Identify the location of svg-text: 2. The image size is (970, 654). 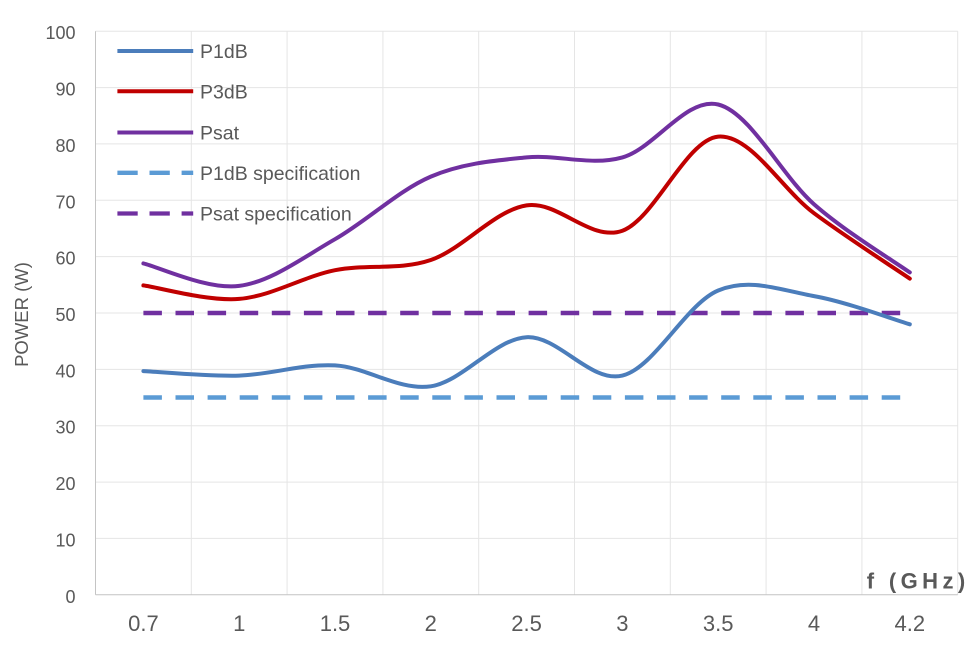
(431, 623).